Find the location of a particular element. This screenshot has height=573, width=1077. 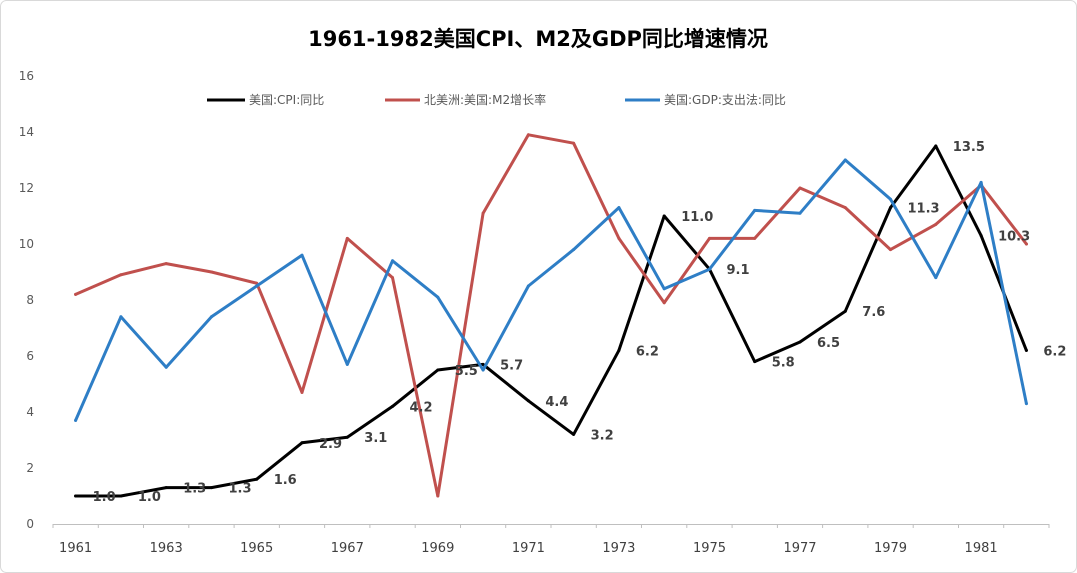

y-tick-label: 4 is located at coordinates (30, 412).